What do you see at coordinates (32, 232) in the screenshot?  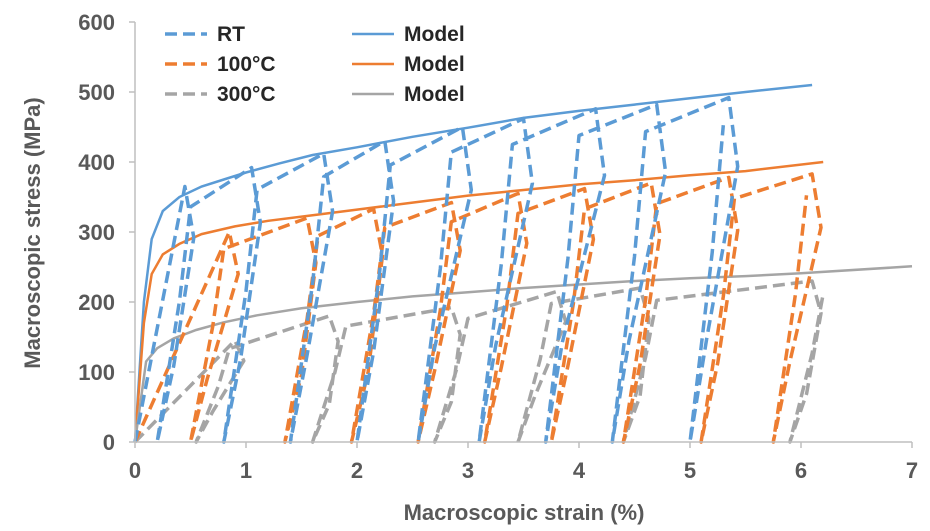 I see `y-axis-title: Macroscopic stress (MPa)` at bounding box center [32, 232].